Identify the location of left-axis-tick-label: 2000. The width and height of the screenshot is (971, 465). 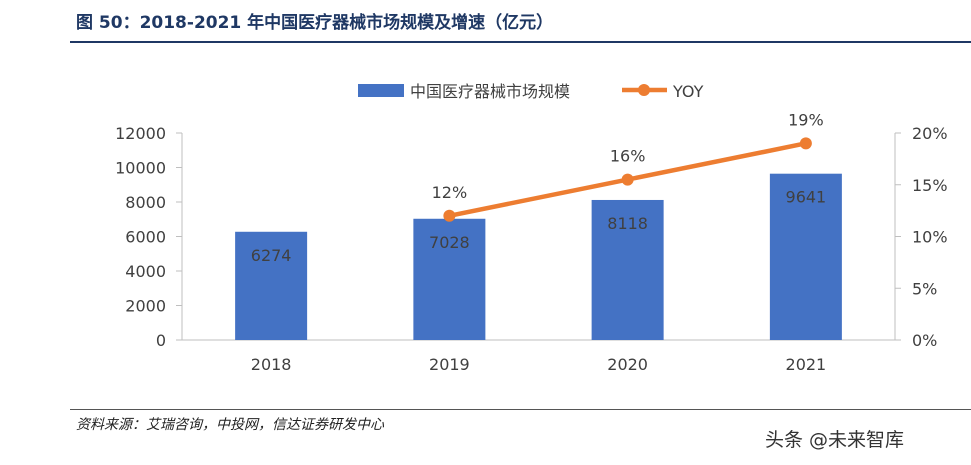
(145, 306).